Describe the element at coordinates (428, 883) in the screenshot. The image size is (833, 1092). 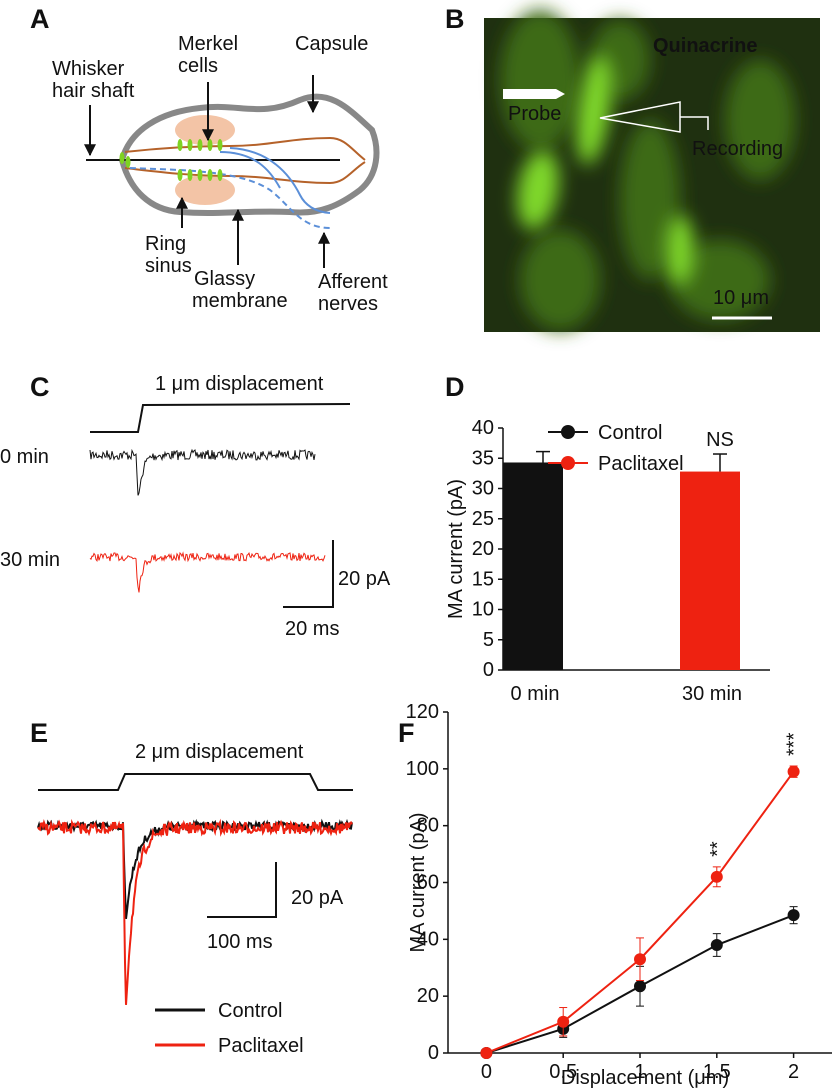
I see `y-tick-label: 60` at that location.